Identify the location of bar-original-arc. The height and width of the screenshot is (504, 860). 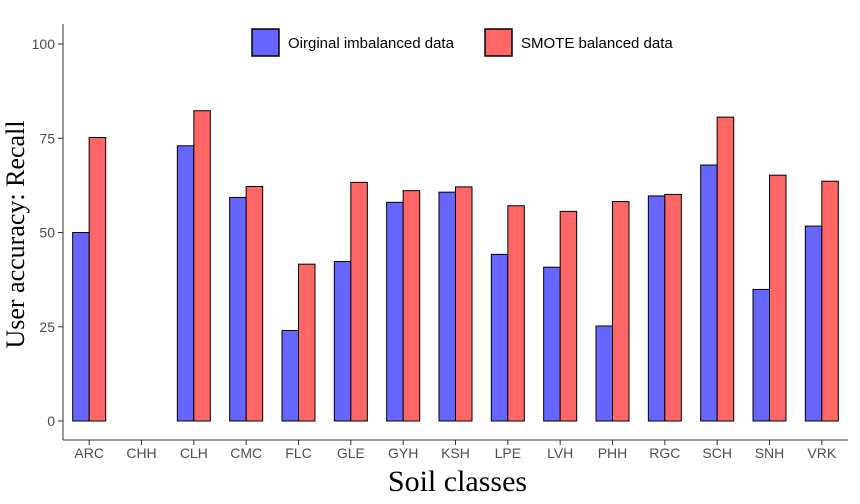
(81, 327).